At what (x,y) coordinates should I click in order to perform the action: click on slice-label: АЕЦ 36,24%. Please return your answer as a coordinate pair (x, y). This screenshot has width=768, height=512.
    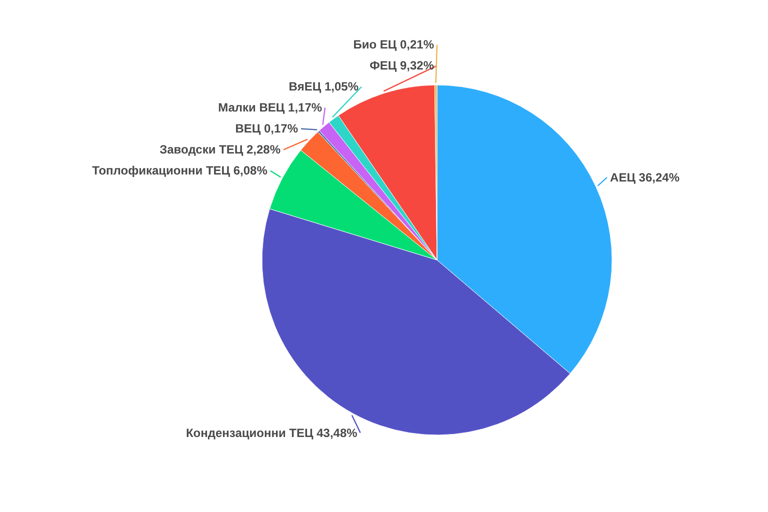
    Looking at the image, I should click on (645, 177).